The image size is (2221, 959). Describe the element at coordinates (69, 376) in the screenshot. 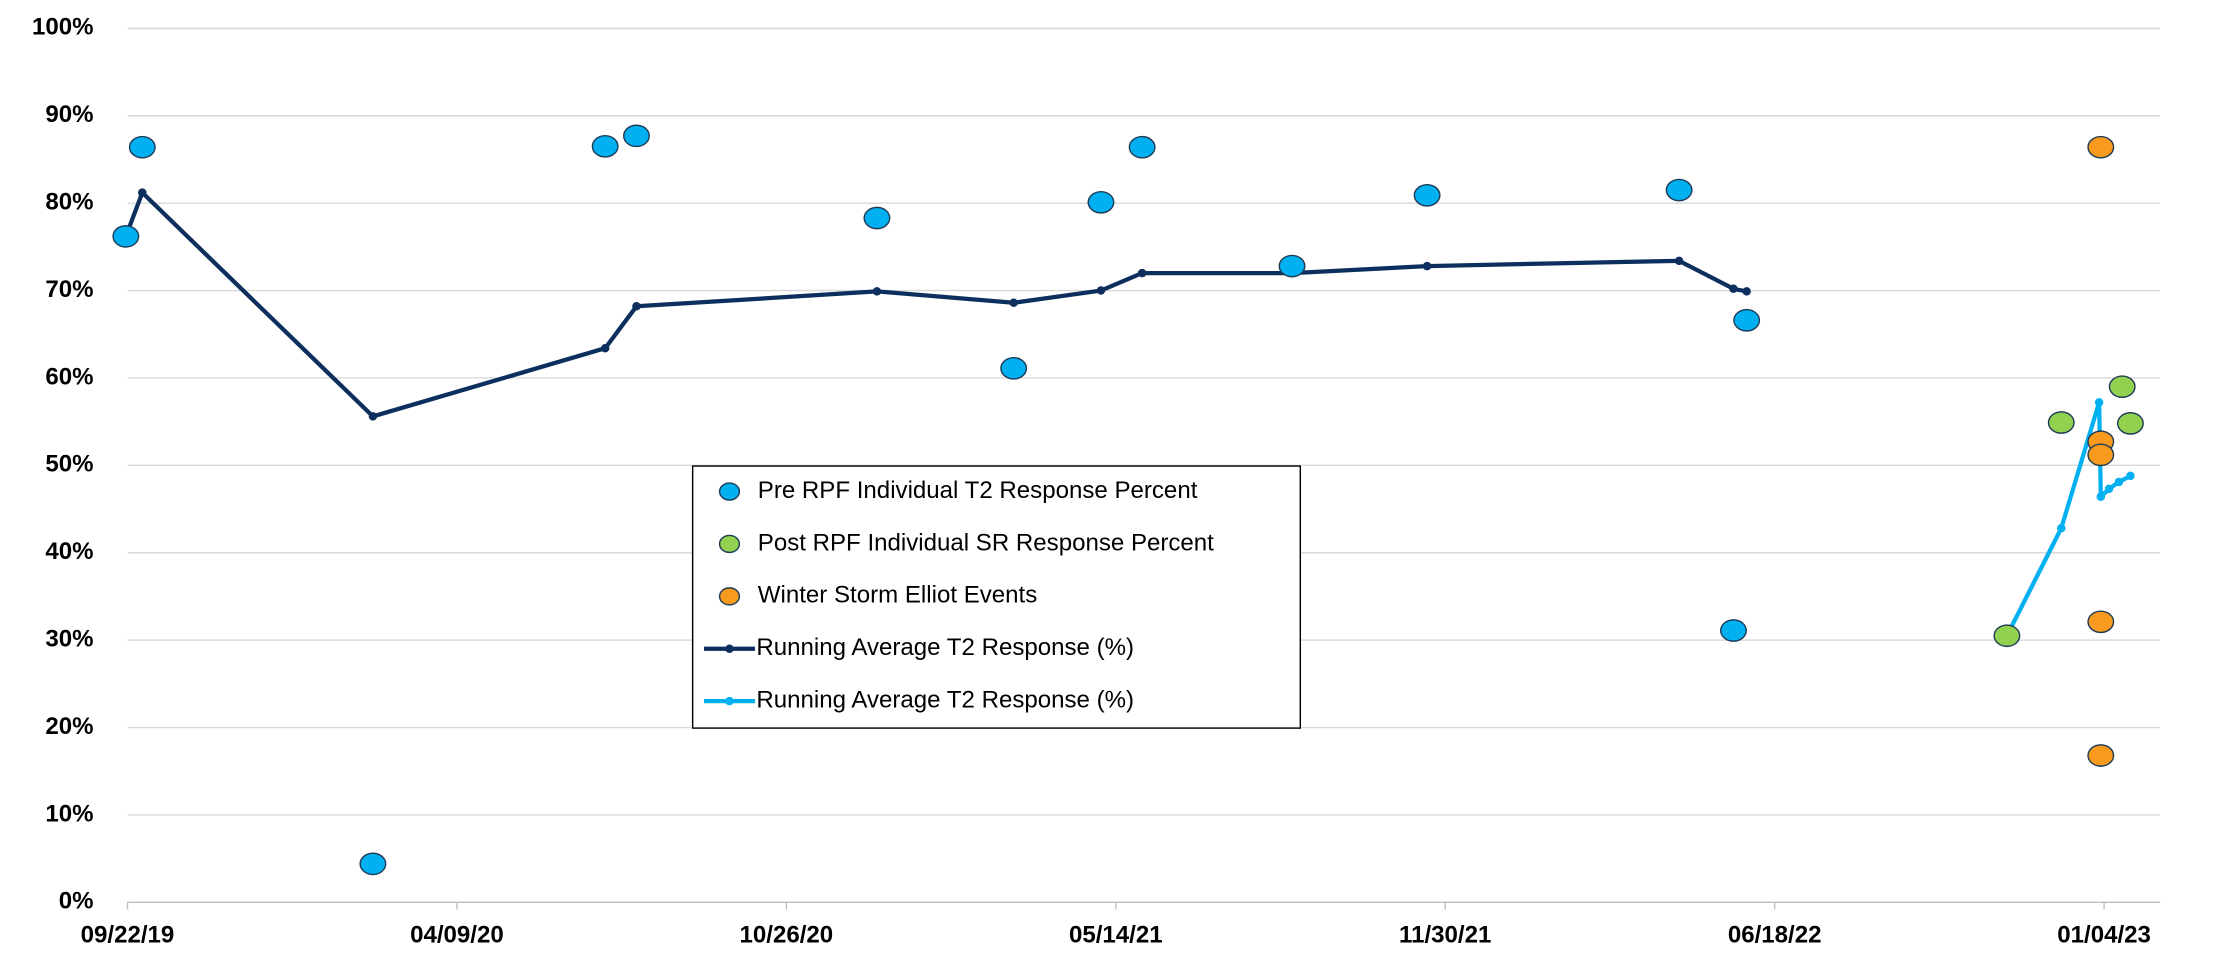

I see `y-tick-label: 60%` at that location.